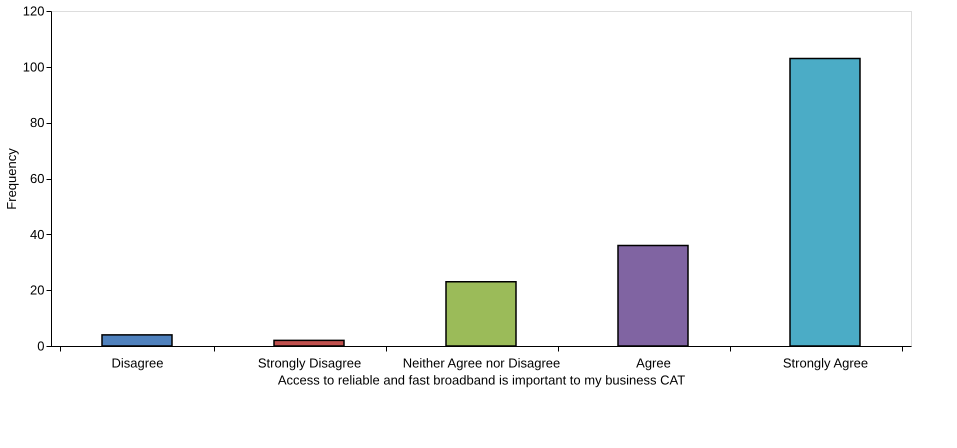  What do you see at coordinates (310, 363) in the screenshot?
I see `x-tick-label: Strongly Disagree` at bounding box center [310, 363].